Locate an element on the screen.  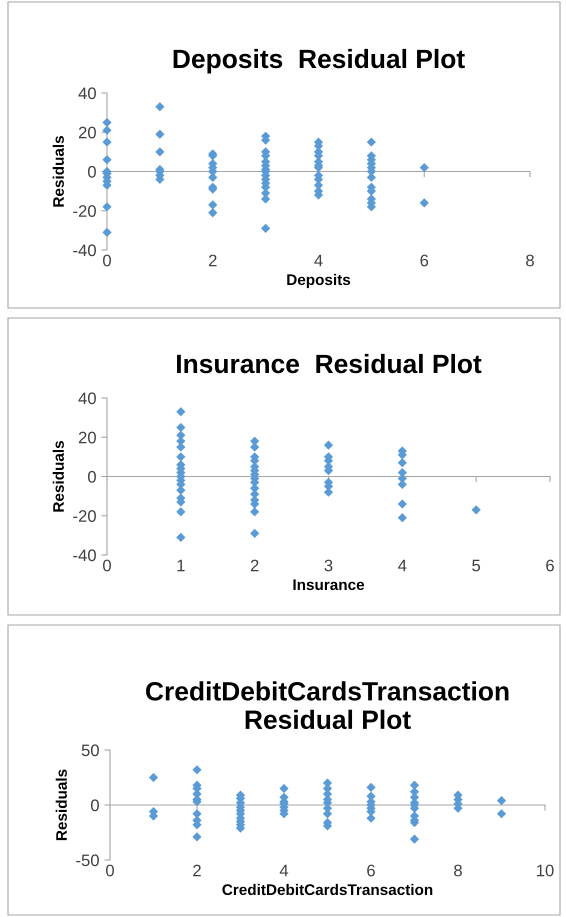
y-tick-label: -50 is located at coordinates (87, 860).